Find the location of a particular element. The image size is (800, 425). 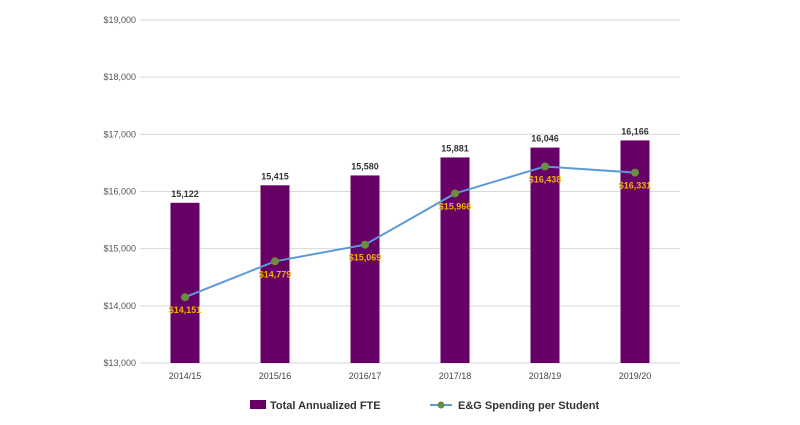

y-tick-label: $16,000 is located at coordinates (119, 192).